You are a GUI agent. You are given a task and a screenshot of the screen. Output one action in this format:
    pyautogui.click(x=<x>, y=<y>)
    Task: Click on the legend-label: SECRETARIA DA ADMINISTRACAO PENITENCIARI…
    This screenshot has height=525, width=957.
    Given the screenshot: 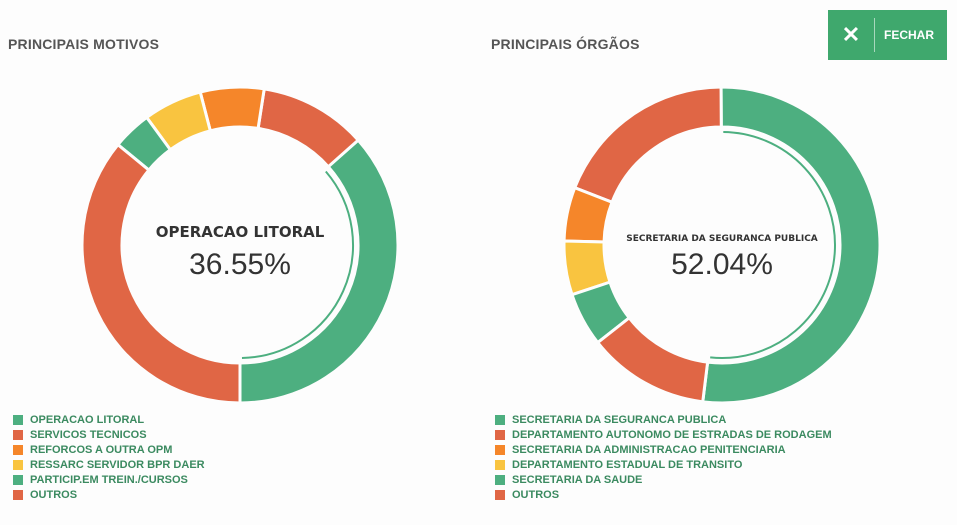 What is the action you would take?
    pyautogui.click(x=649, y=449)
    